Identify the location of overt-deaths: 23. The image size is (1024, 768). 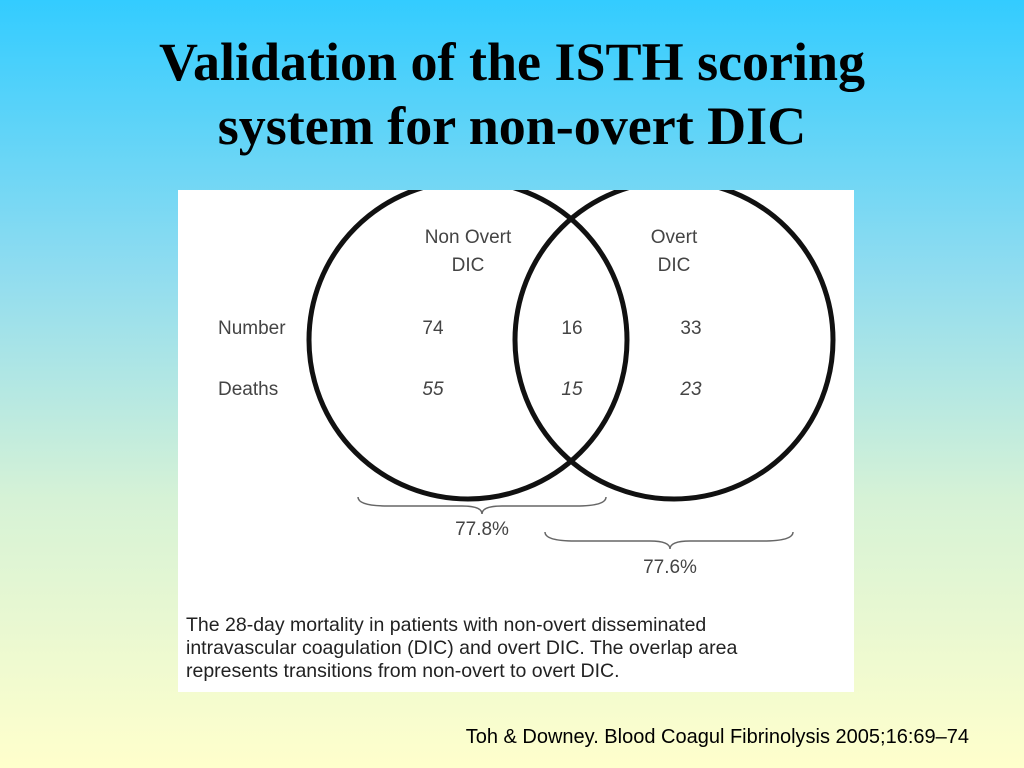
(690, 389).